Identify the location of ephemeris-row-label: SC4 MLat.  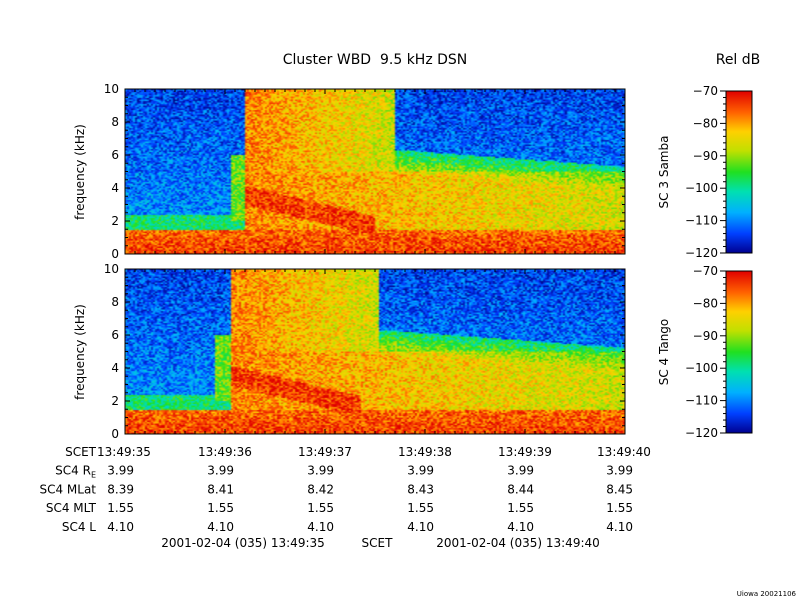
(67, 489).